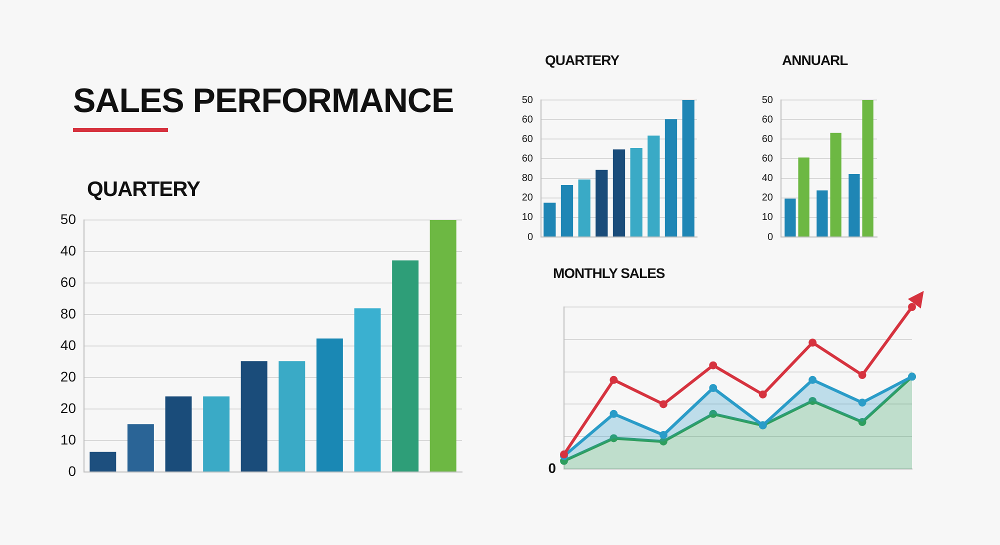  What do you see at coordinates (815, 60) in the screenshot?
I see `chart-title: ANNUARL` at bounding box center [815, 60].